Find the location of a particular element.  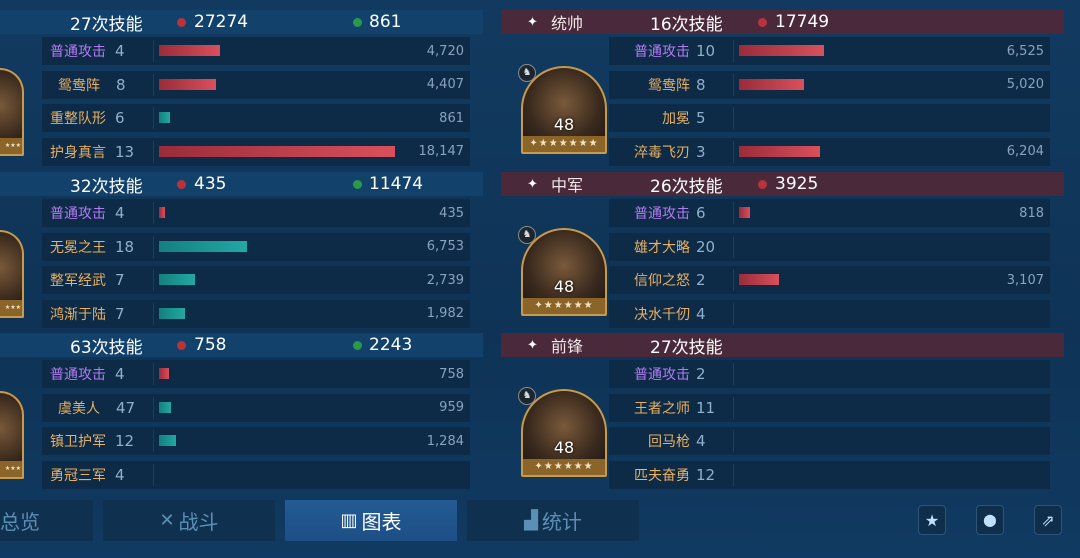

skill-row: 镇卫护军 12 1,284 is located at coordinates (256, 441).